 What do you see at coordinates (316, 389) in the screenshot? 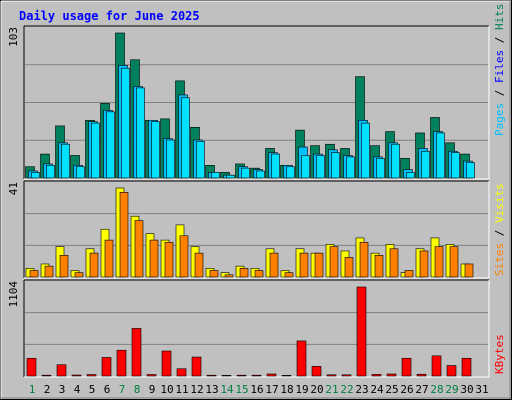
I see `day-label-20: 20` at bounding box center [316, 389].